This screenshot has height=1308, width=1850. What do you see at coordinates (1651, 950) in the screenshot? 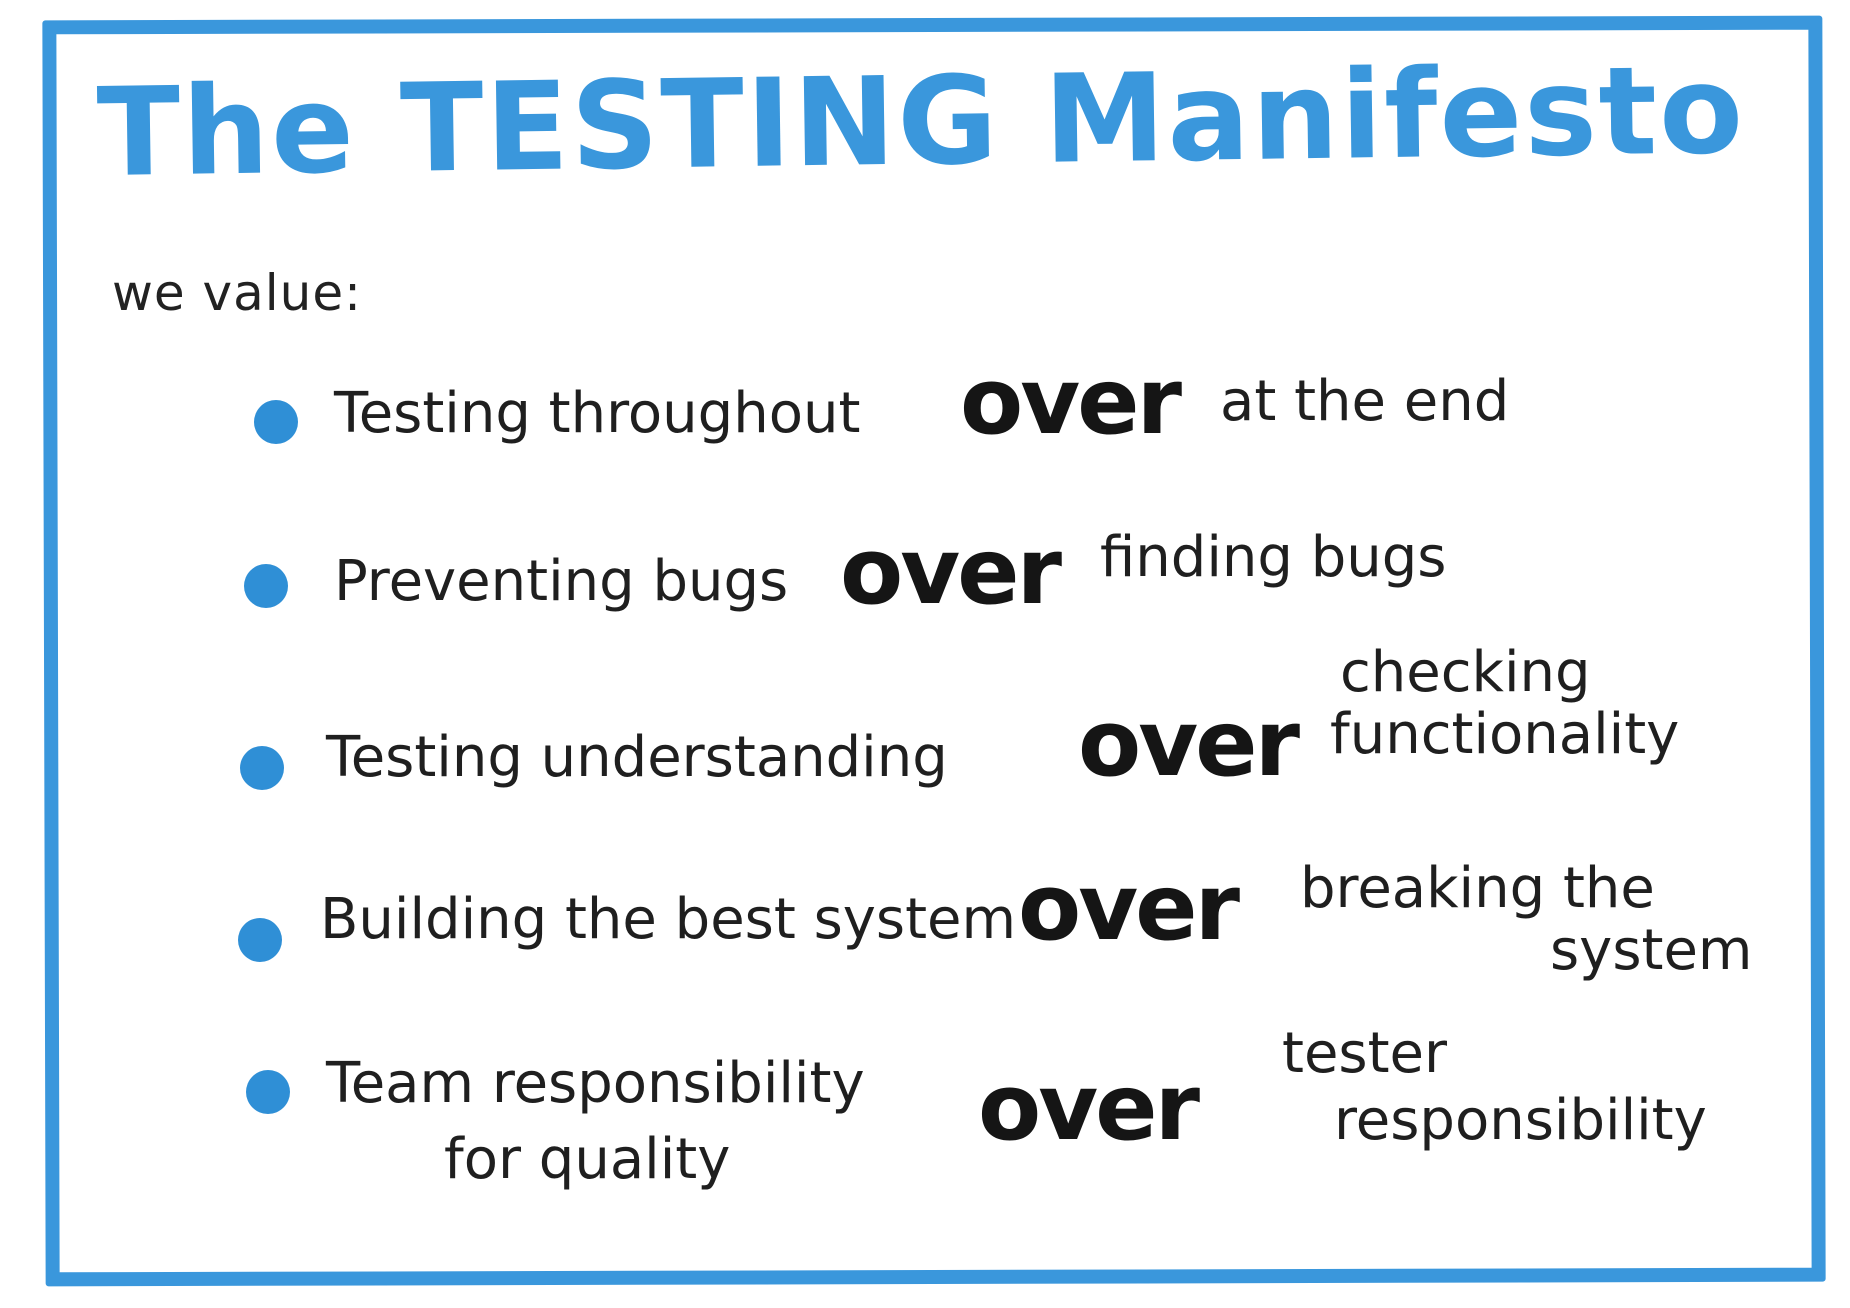
I see `value-right-line: system` at bounding box center [1651, 950].